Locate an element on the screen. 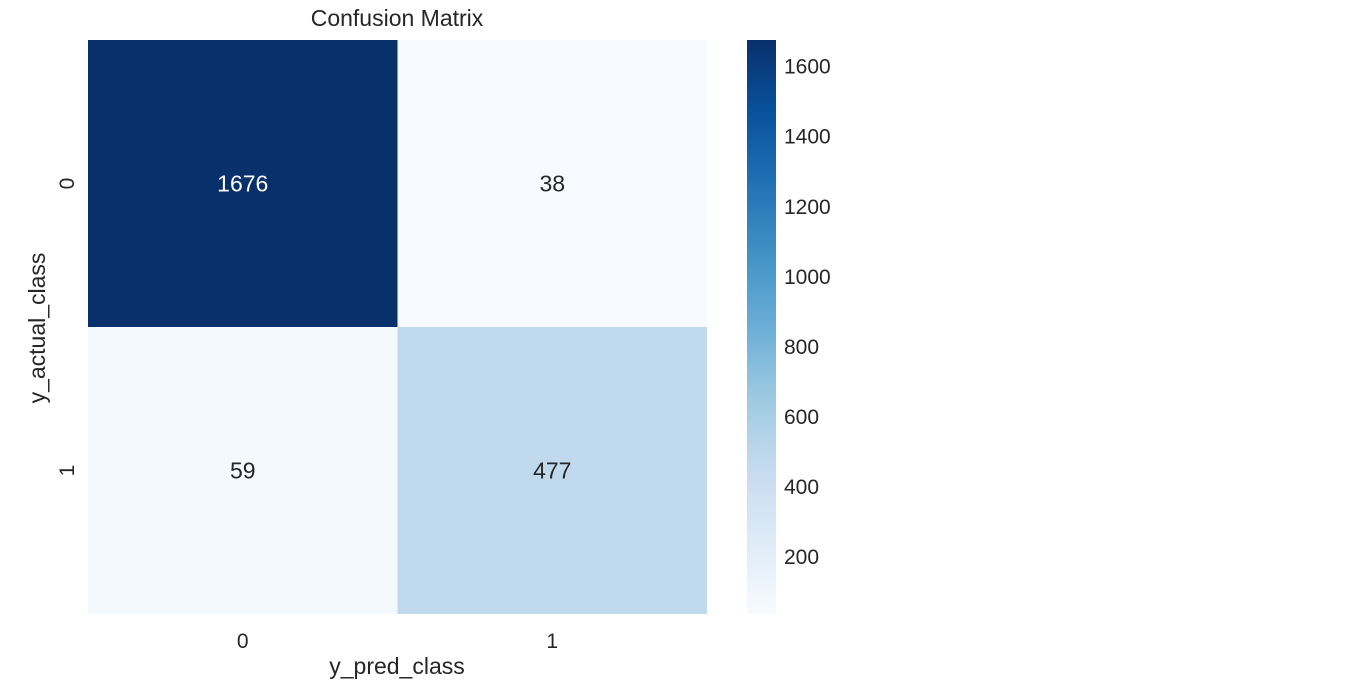 The image size is (1345, 690). cell-value-label-1-0: 59 is located at coordinates (243, 471).